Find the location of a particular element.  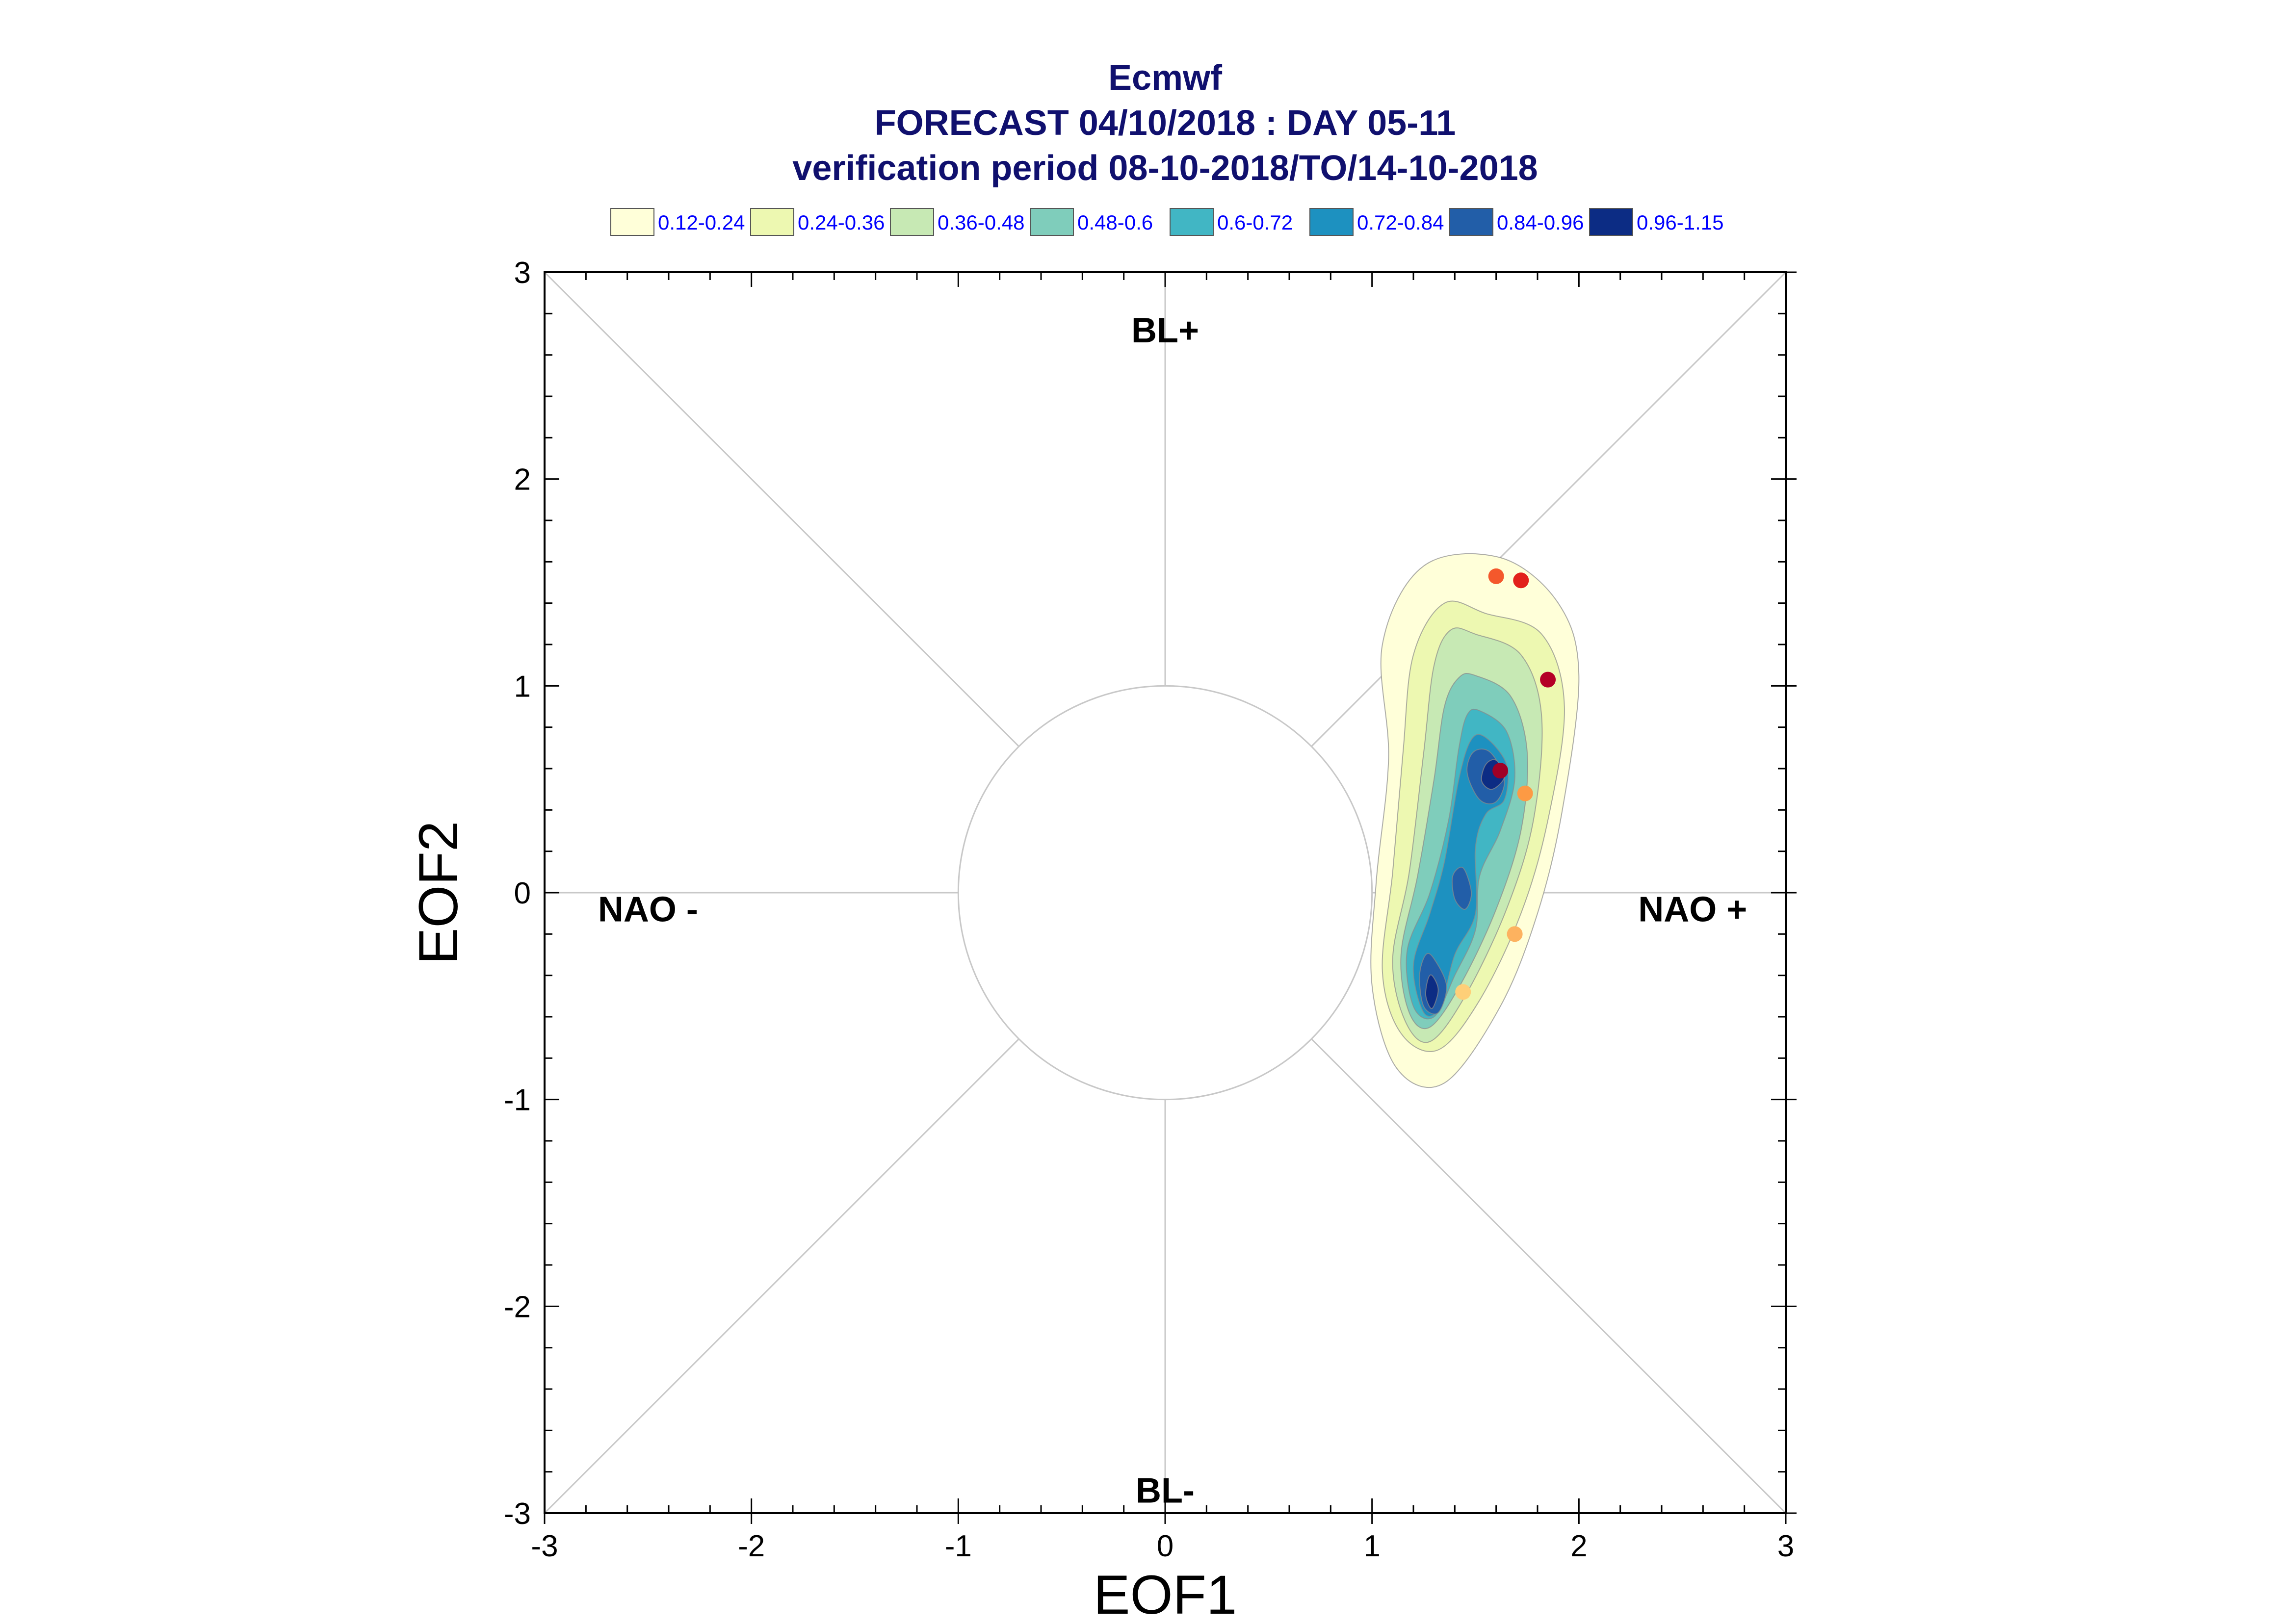

legend-label: 0.72-0.84 is located at coordinates (1400, 222).